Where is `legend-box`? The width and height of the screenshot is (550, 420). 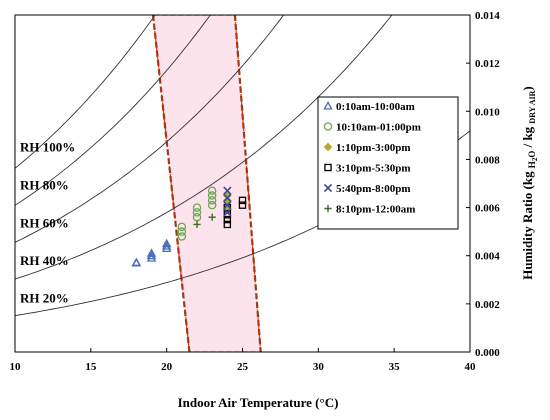
legend-box is located at coordinates (388, 163).